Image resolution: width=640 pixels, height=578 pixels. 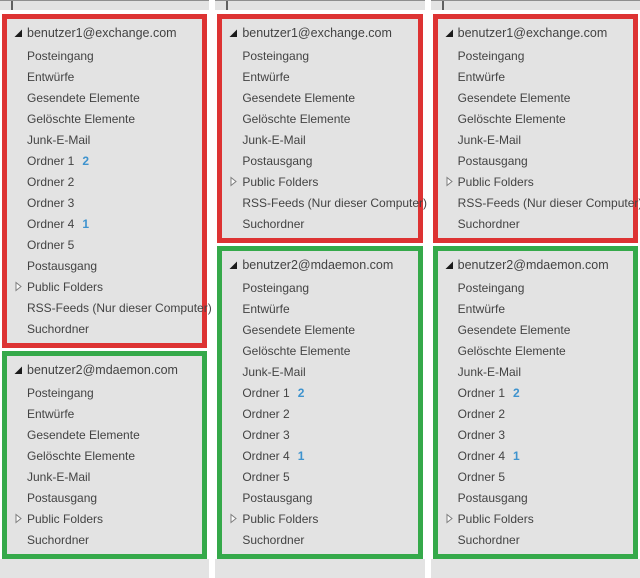 I want to click on folder-name: Ordner 5, so click(x=51, y=244).